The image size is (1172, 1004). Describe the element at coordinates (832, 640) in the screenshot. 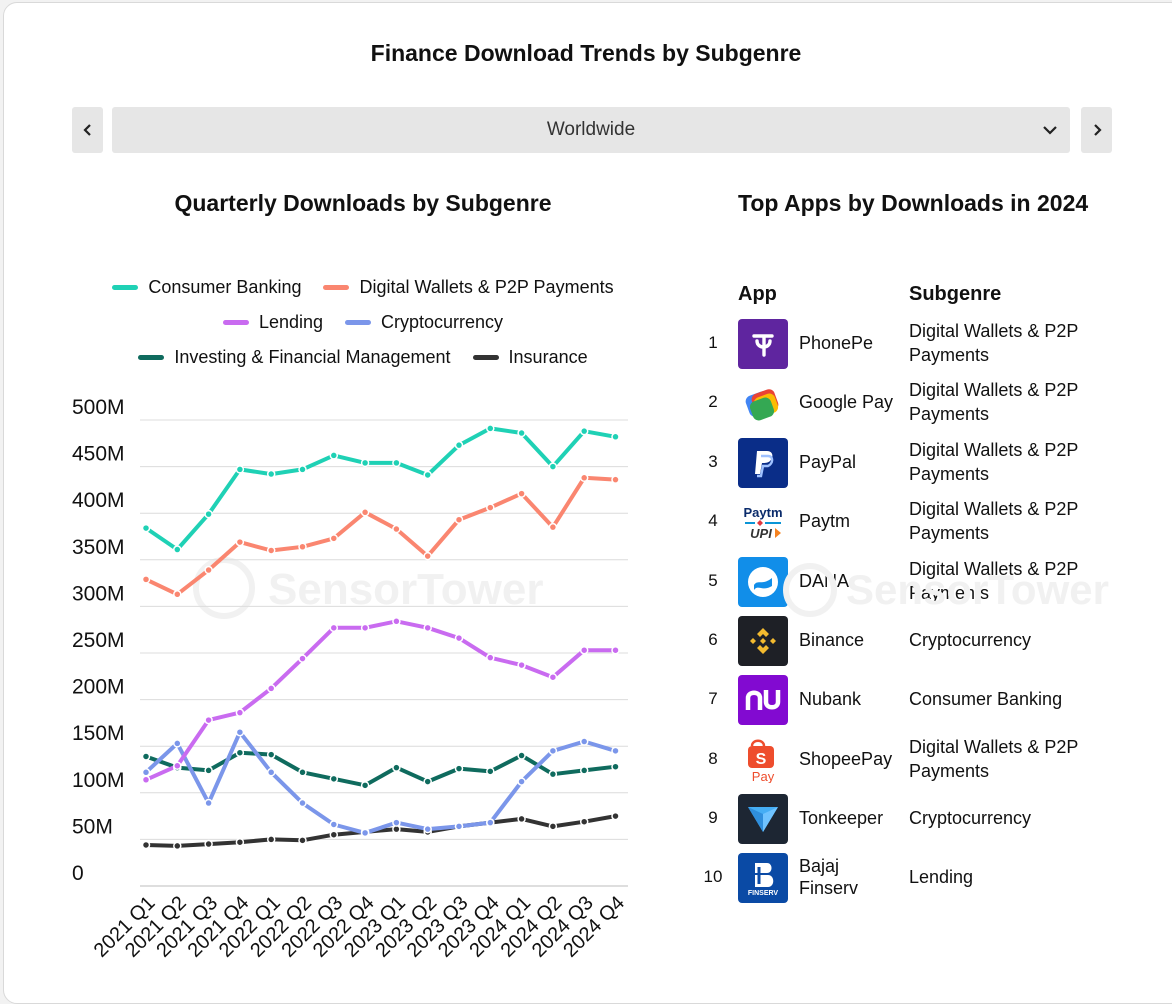

I see `app-name: Binance` at that location.